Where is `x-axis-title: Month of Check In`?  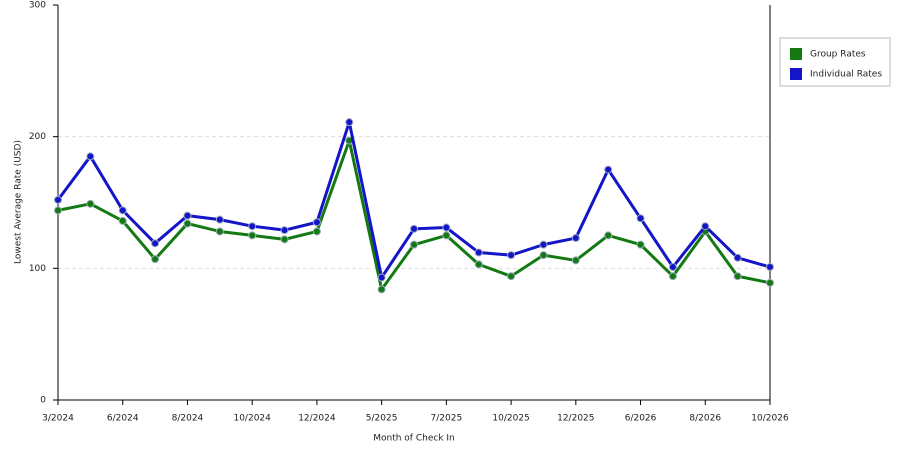
x-axis-title: Month of Check In is located at coordinates (414, 439).